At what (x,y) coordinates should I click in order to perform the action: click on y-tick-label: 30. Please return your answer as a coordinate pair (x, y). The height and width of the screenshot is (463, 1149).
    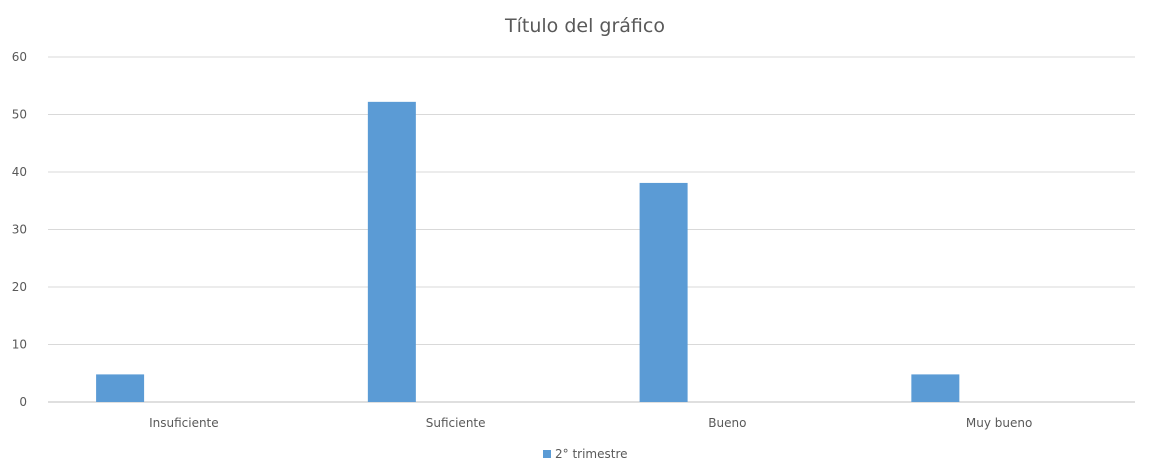
    Looking at the image, I should click on (19, 230).